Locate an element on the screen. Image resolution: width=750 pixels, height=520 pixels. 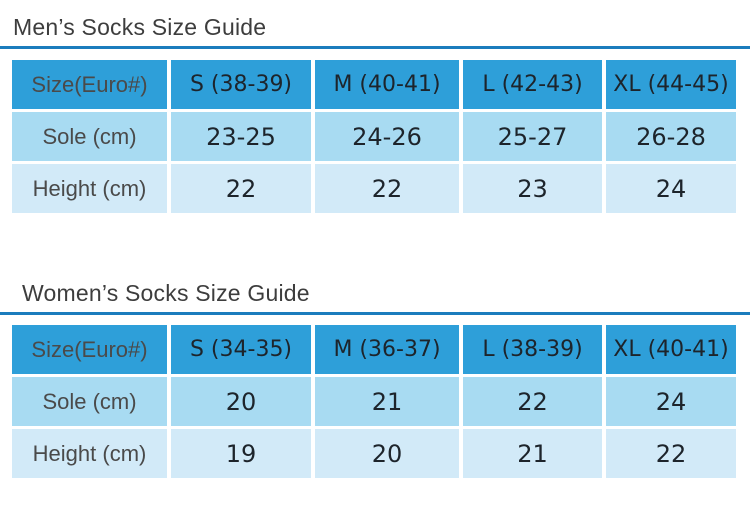
womens-height-value-m: 20 is located at coordinates (387, 453).